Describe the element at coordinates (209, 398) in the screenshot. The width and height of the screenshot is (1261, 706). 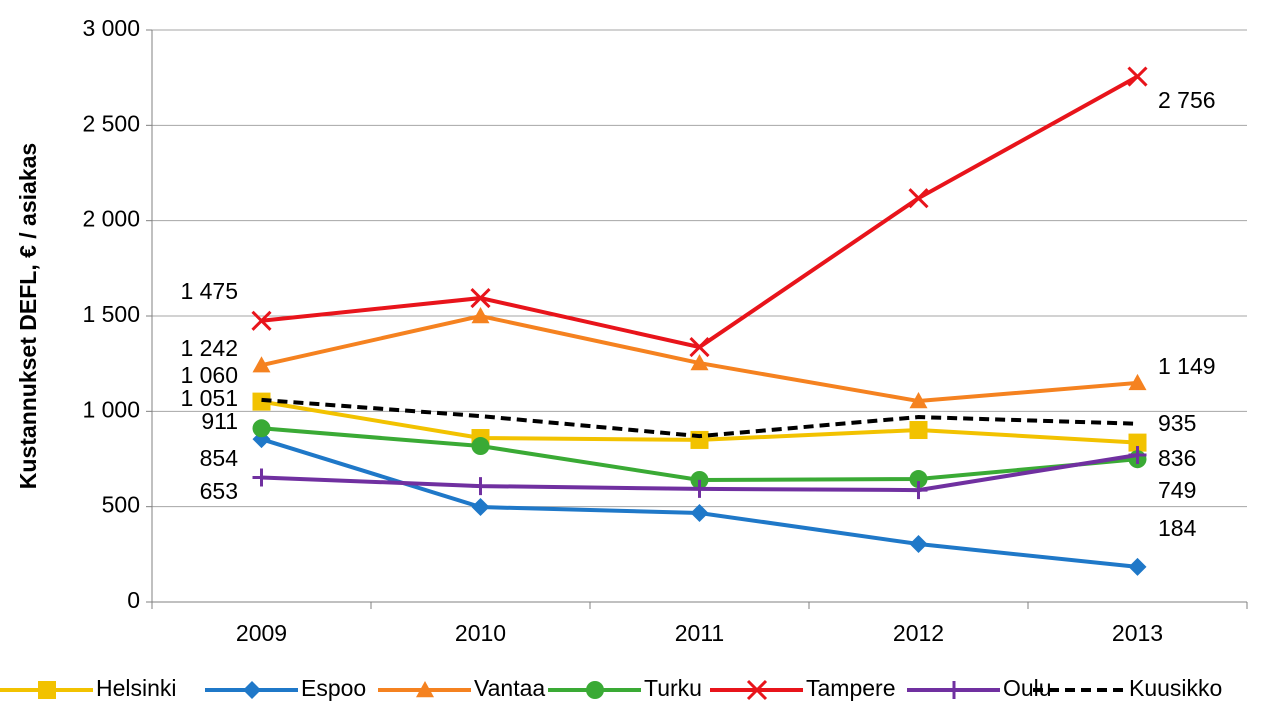
I see `data-label: 1 051` at that location.